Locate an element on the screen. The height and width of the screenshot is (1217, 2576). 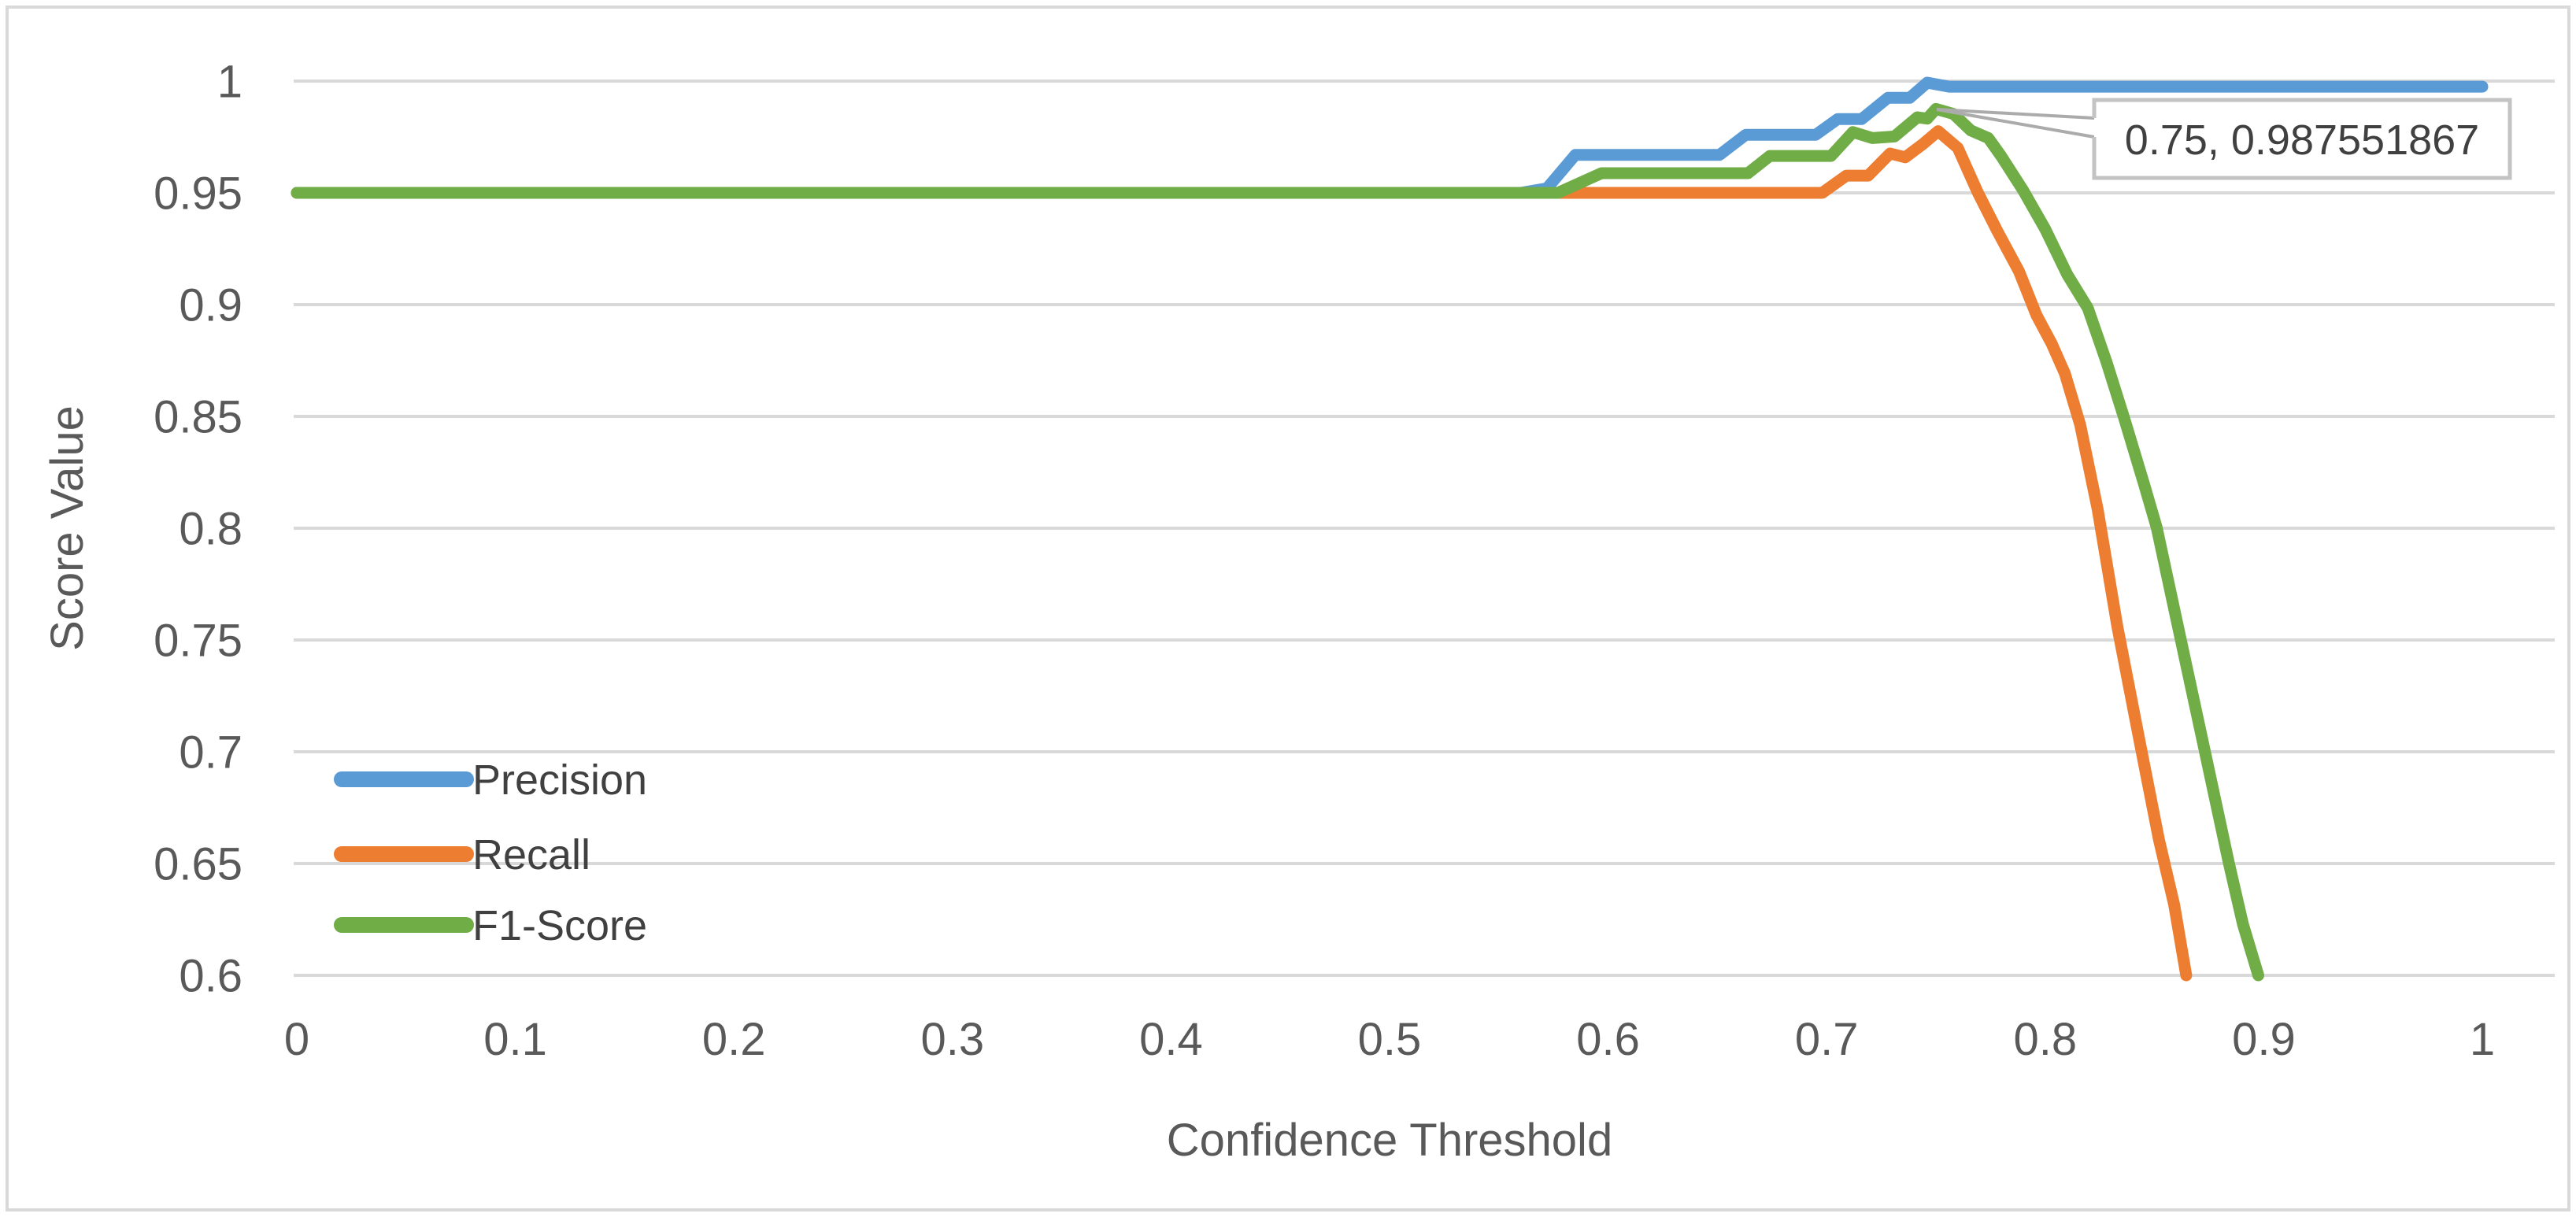
callout-leader-lower is located at coordinates (2015, 123).